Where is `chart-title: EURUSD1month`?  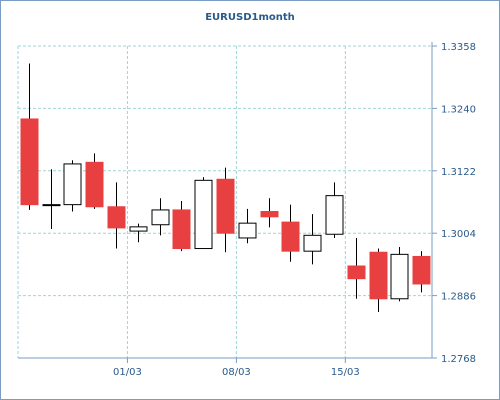
chart-title: EURUSD1month is located at coordinates (250, 17).